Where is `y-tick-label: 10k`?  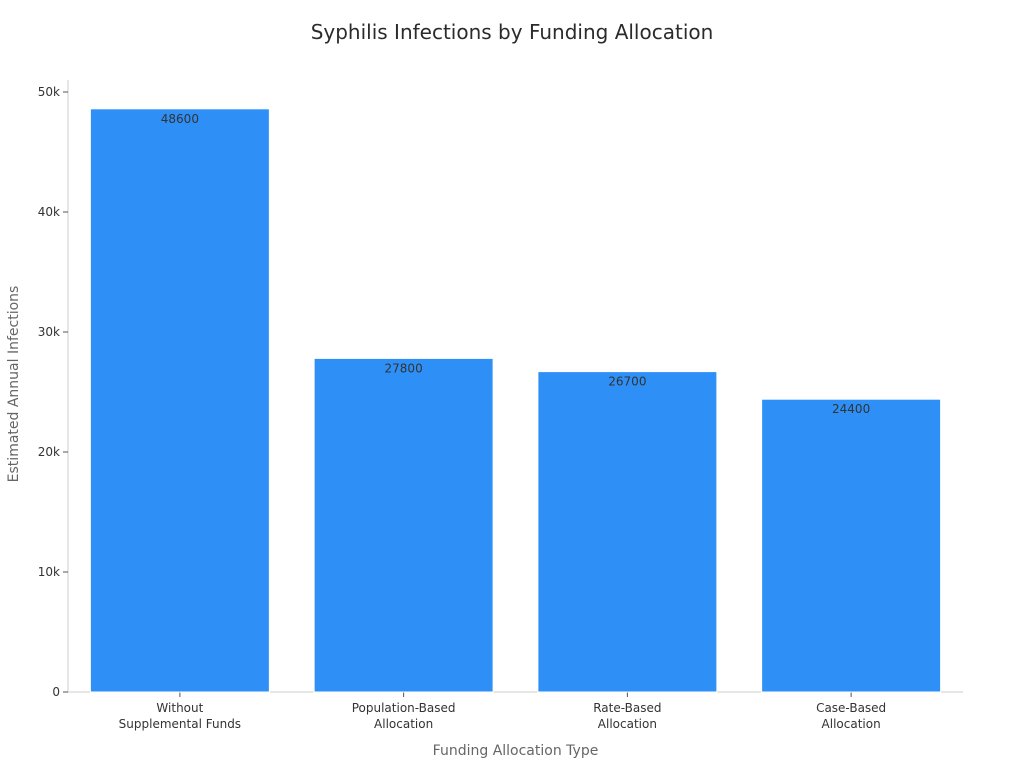 y-tick-label: 10k is located at coordinates (49, 572).